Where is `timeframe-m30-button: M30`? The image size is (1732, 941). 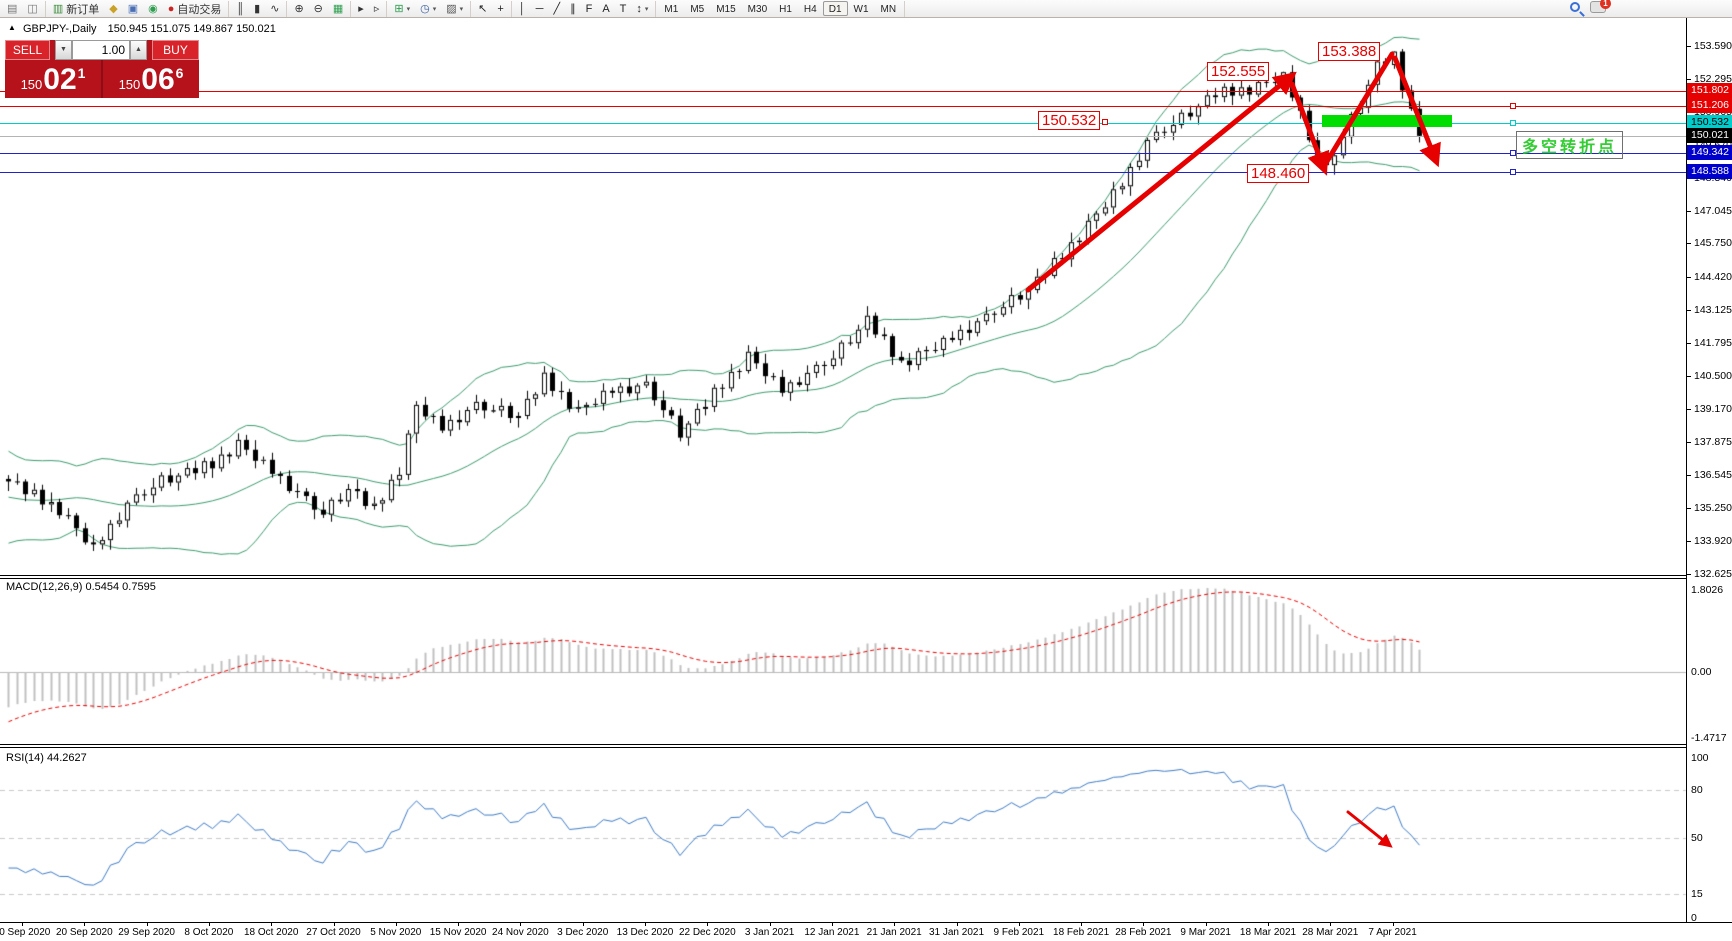
timeframe-m30-button: M30 is located at coordinates (757, 9).